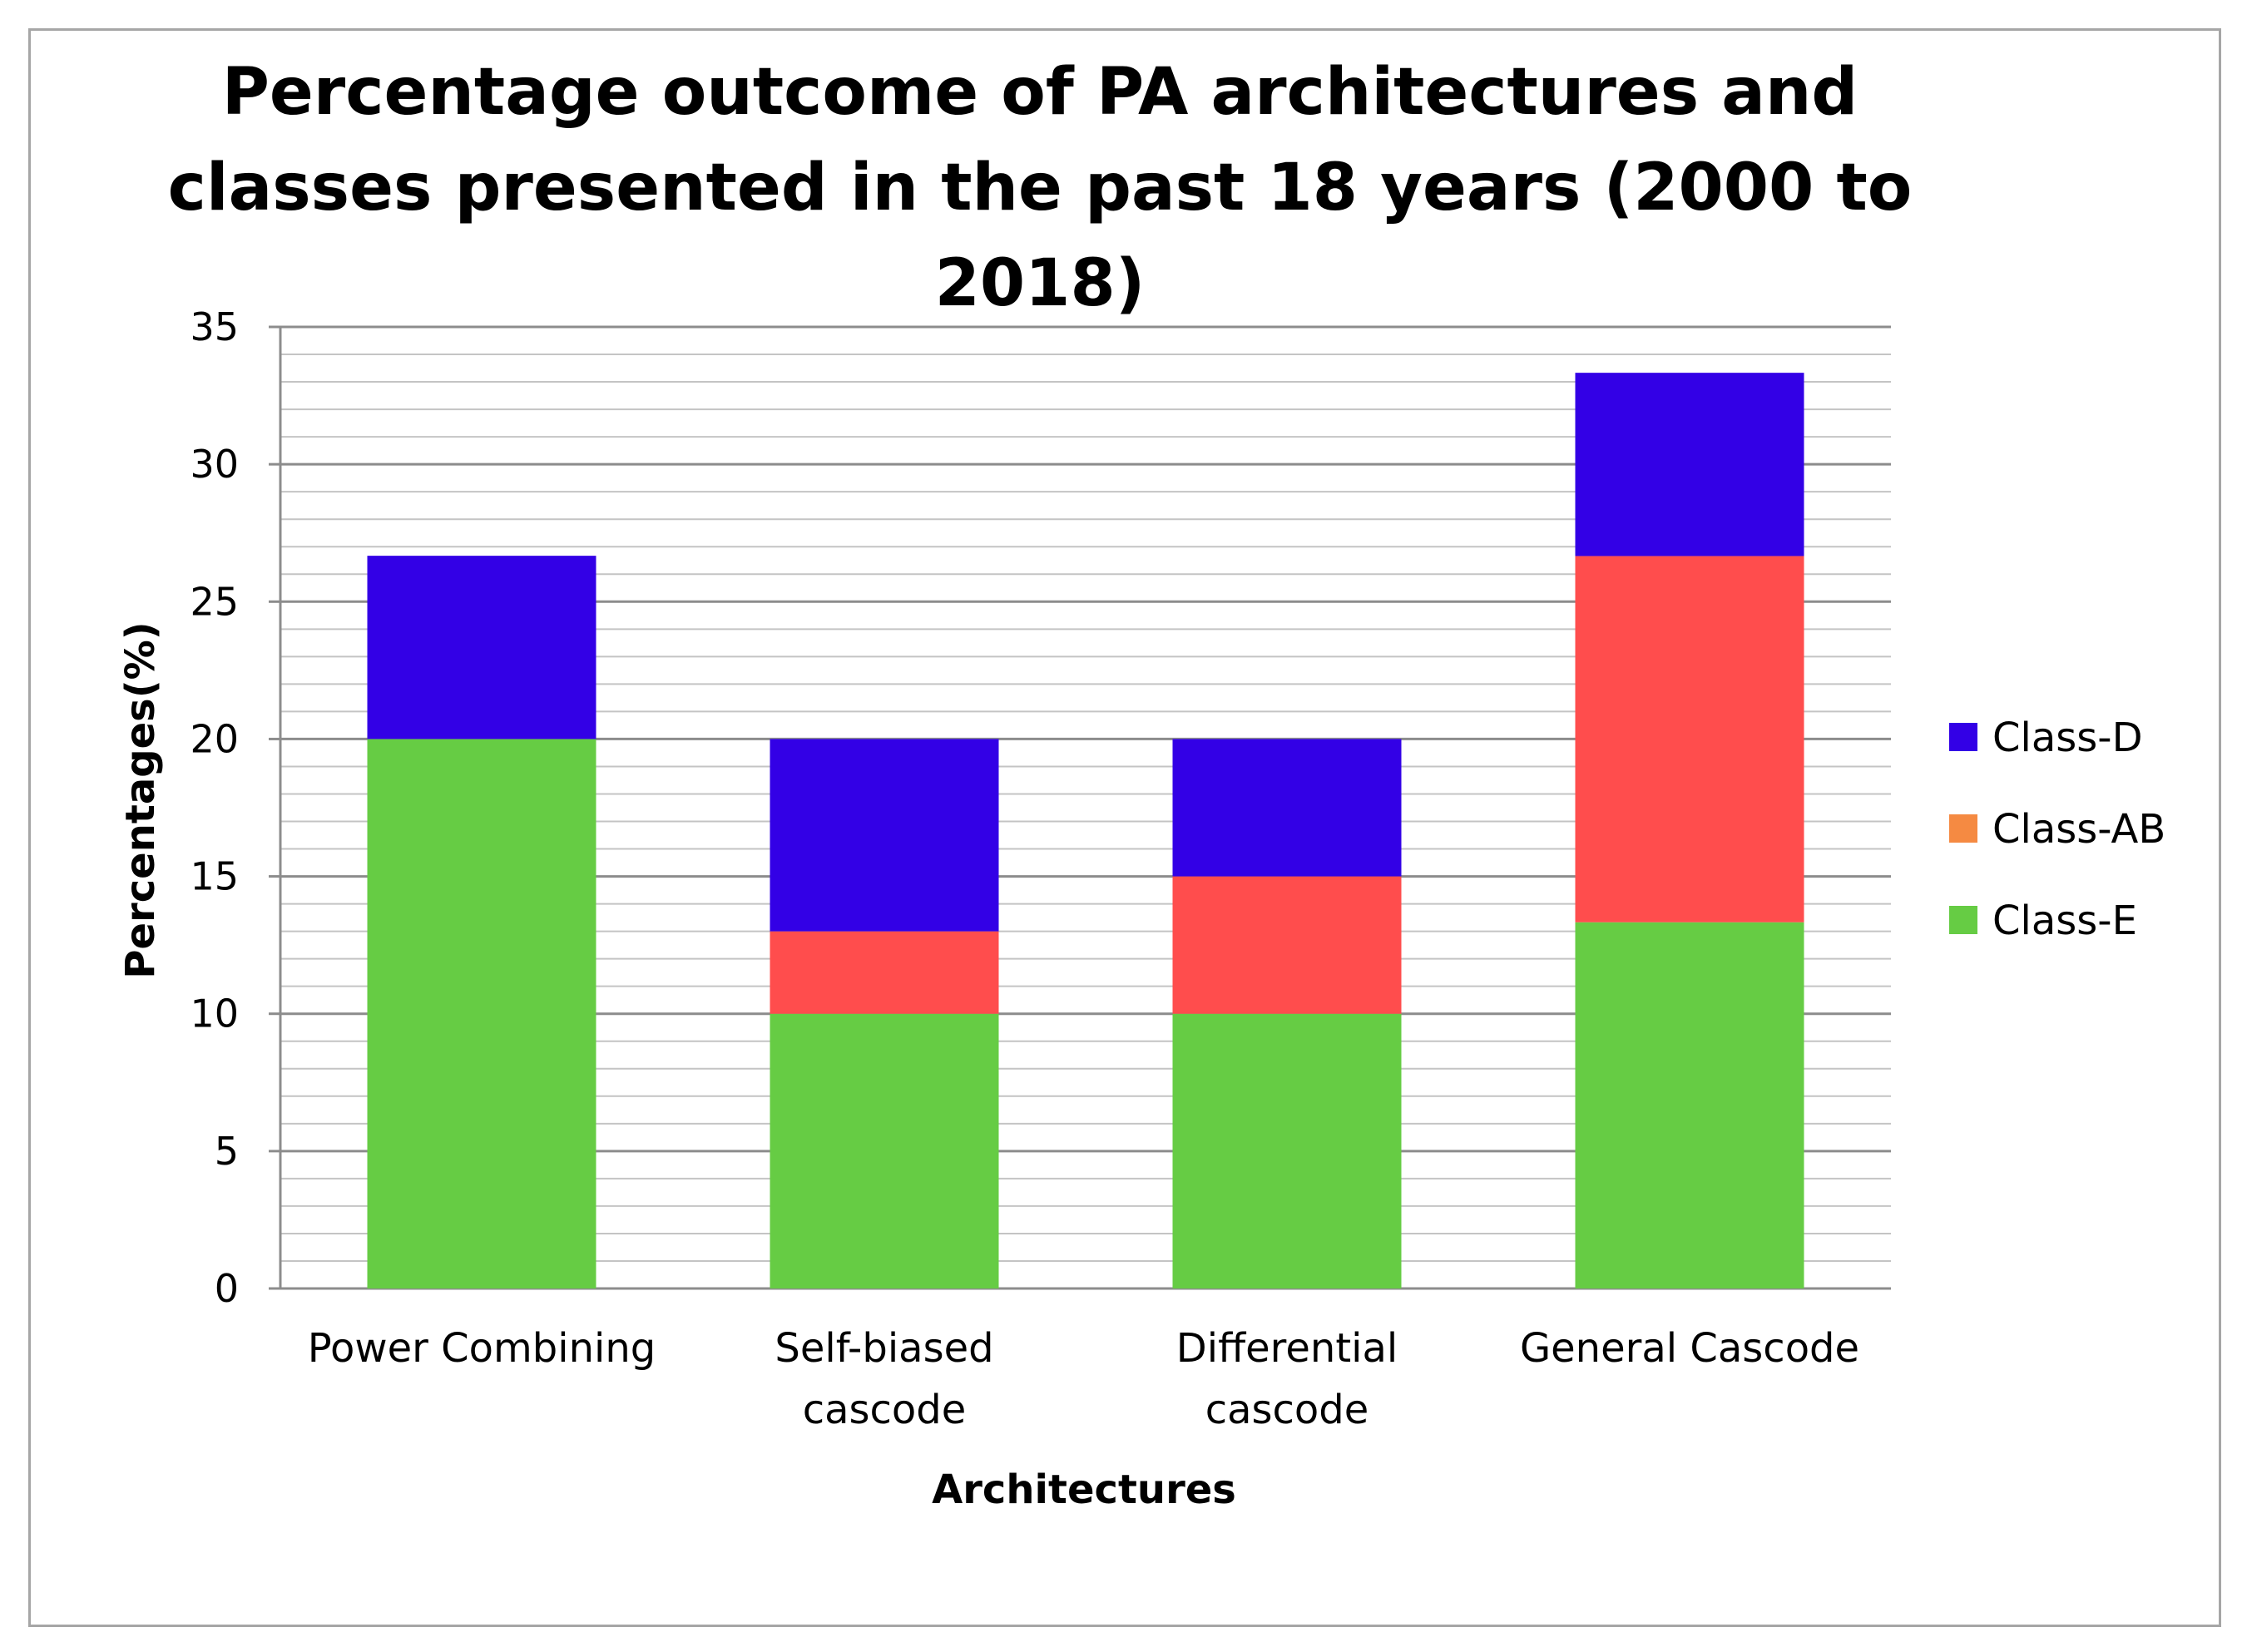 The width and height of the screenshot is (2242, 1652). I want to click on chart-title-line-3: 2018), so click(1040, 283).